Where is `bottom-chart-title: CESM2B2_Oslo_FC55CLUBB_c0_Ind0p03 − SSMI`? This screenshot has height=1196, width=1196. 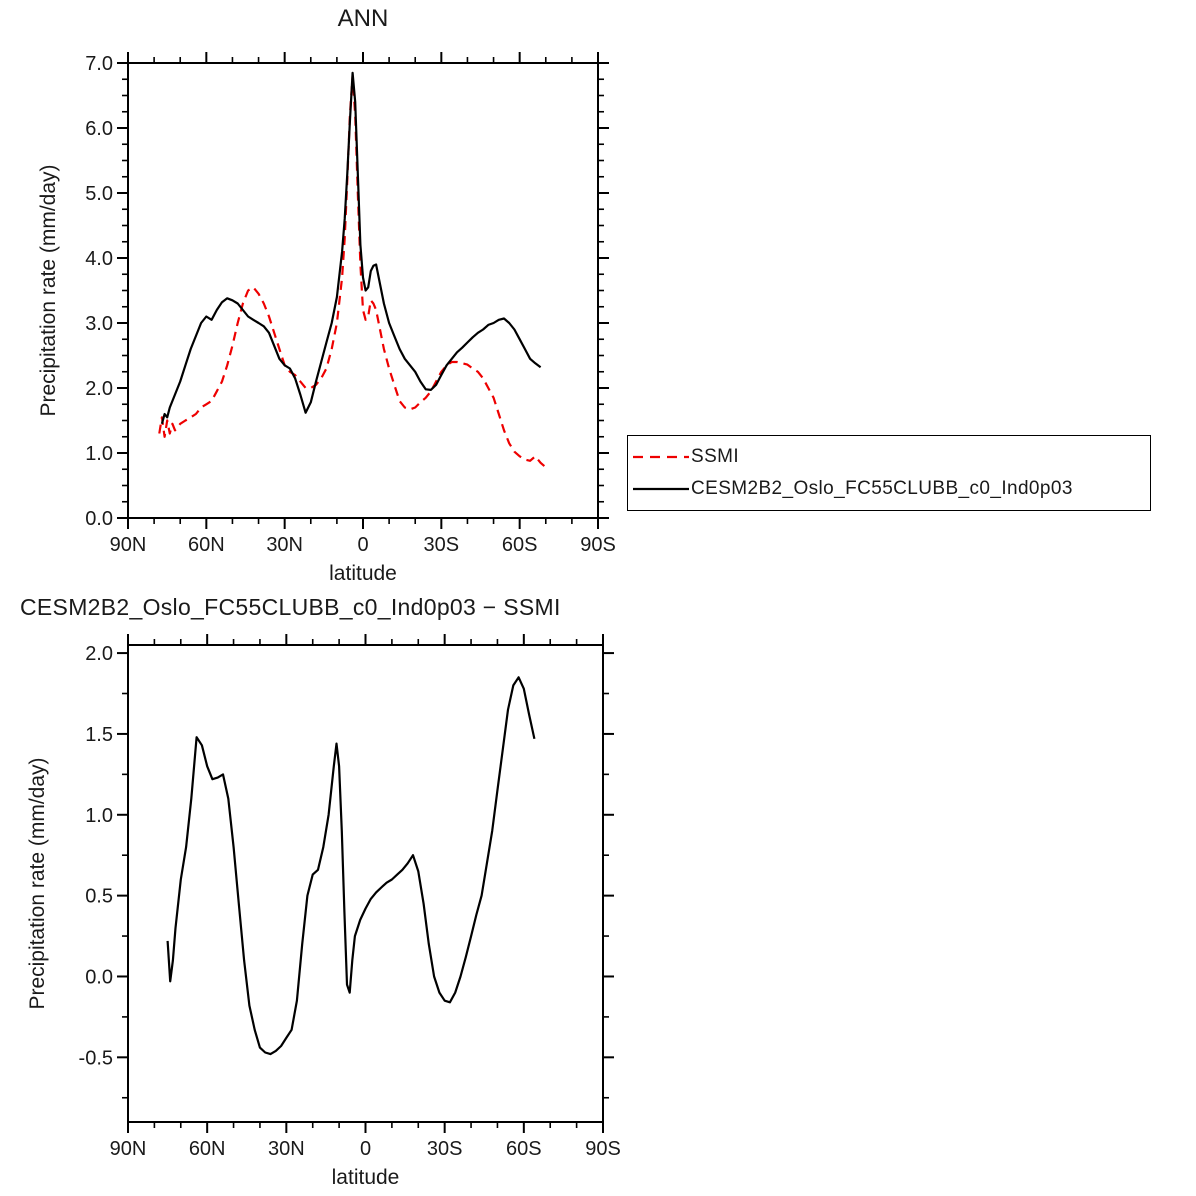 bottom-chart-title: CESM2B2_Oslo_FC55CLUBB_c0_Ind0p03 − SSMI is located at coordinates (290, 607).